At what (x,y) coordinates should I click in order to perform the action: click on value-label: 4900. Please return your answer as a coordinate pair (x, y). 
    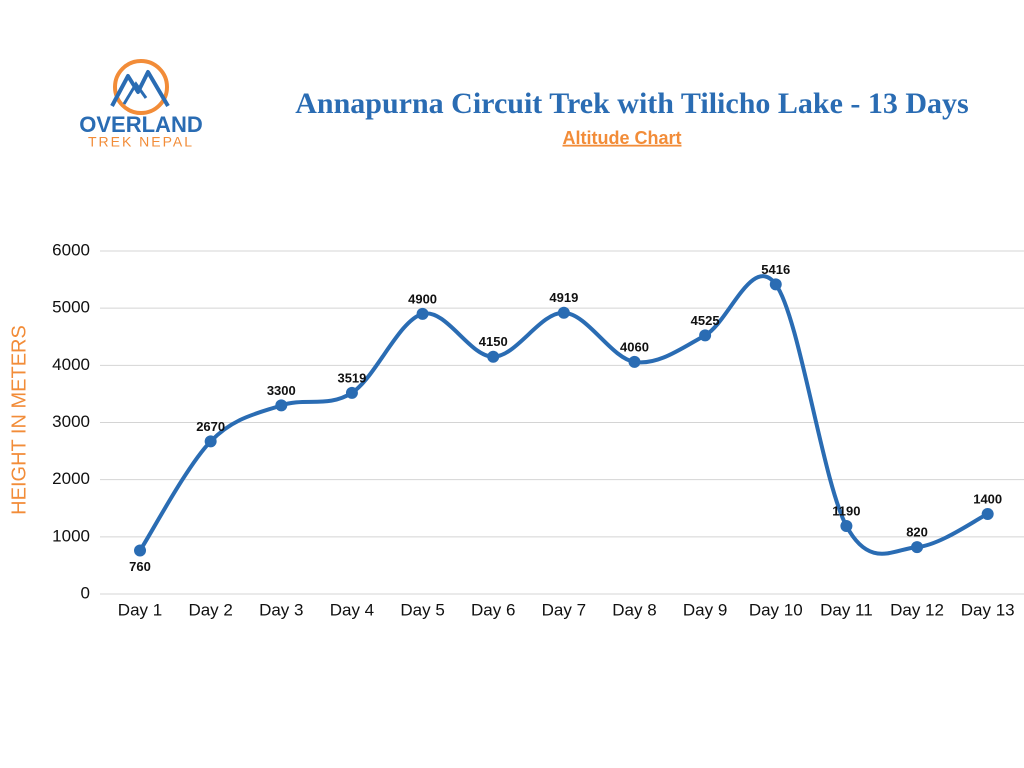
    Looking at the image, I should click on (422, 298).